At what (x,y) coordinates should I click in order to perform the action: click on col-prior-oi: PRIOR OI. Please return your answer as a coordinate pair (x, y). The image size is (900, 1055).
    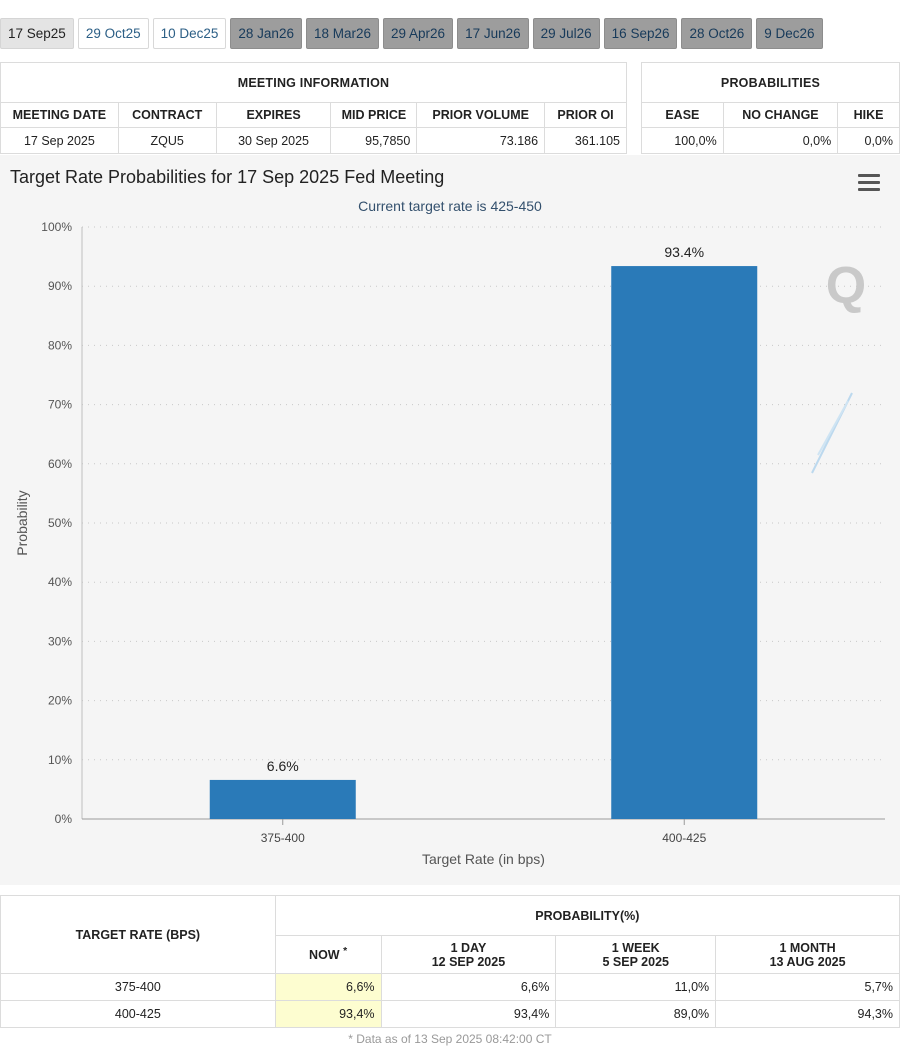
    Looking at the image, I should click on (585, 115).